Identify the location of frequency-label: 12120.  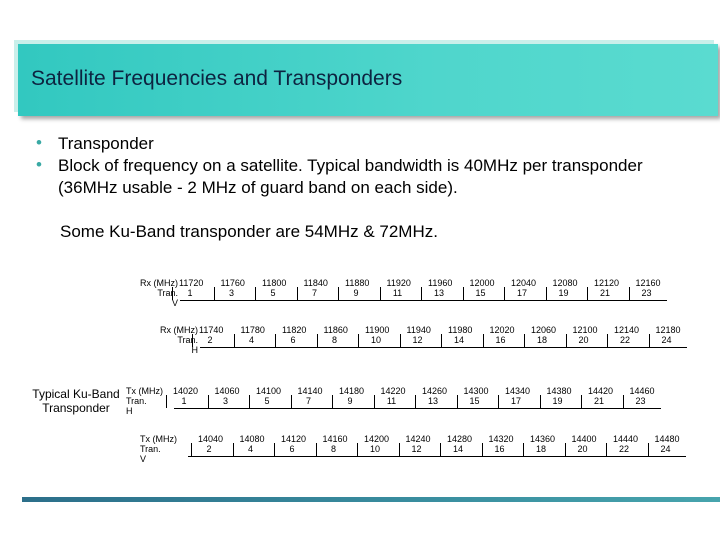
(607, 283).